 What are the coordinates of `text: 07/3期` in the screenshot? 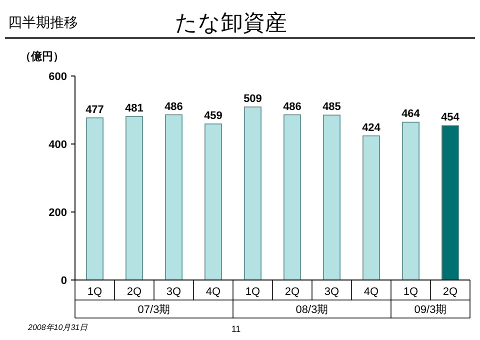 It's located at (154, 310).